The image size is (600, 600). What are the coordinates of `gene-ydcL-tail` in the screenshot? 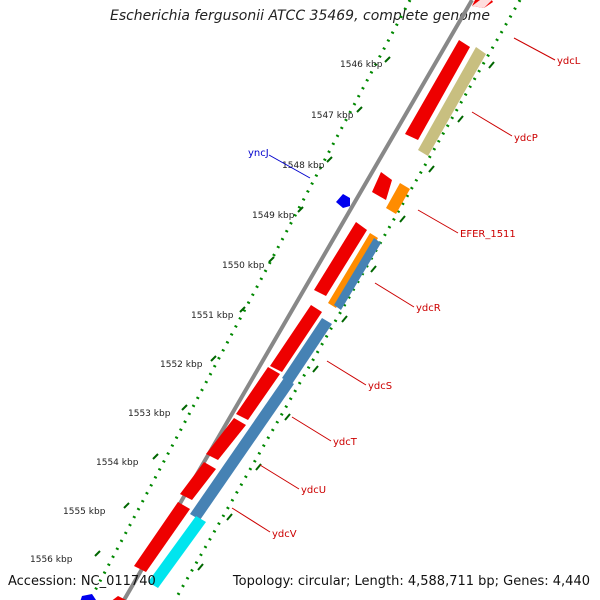 It's located at (482, 4).